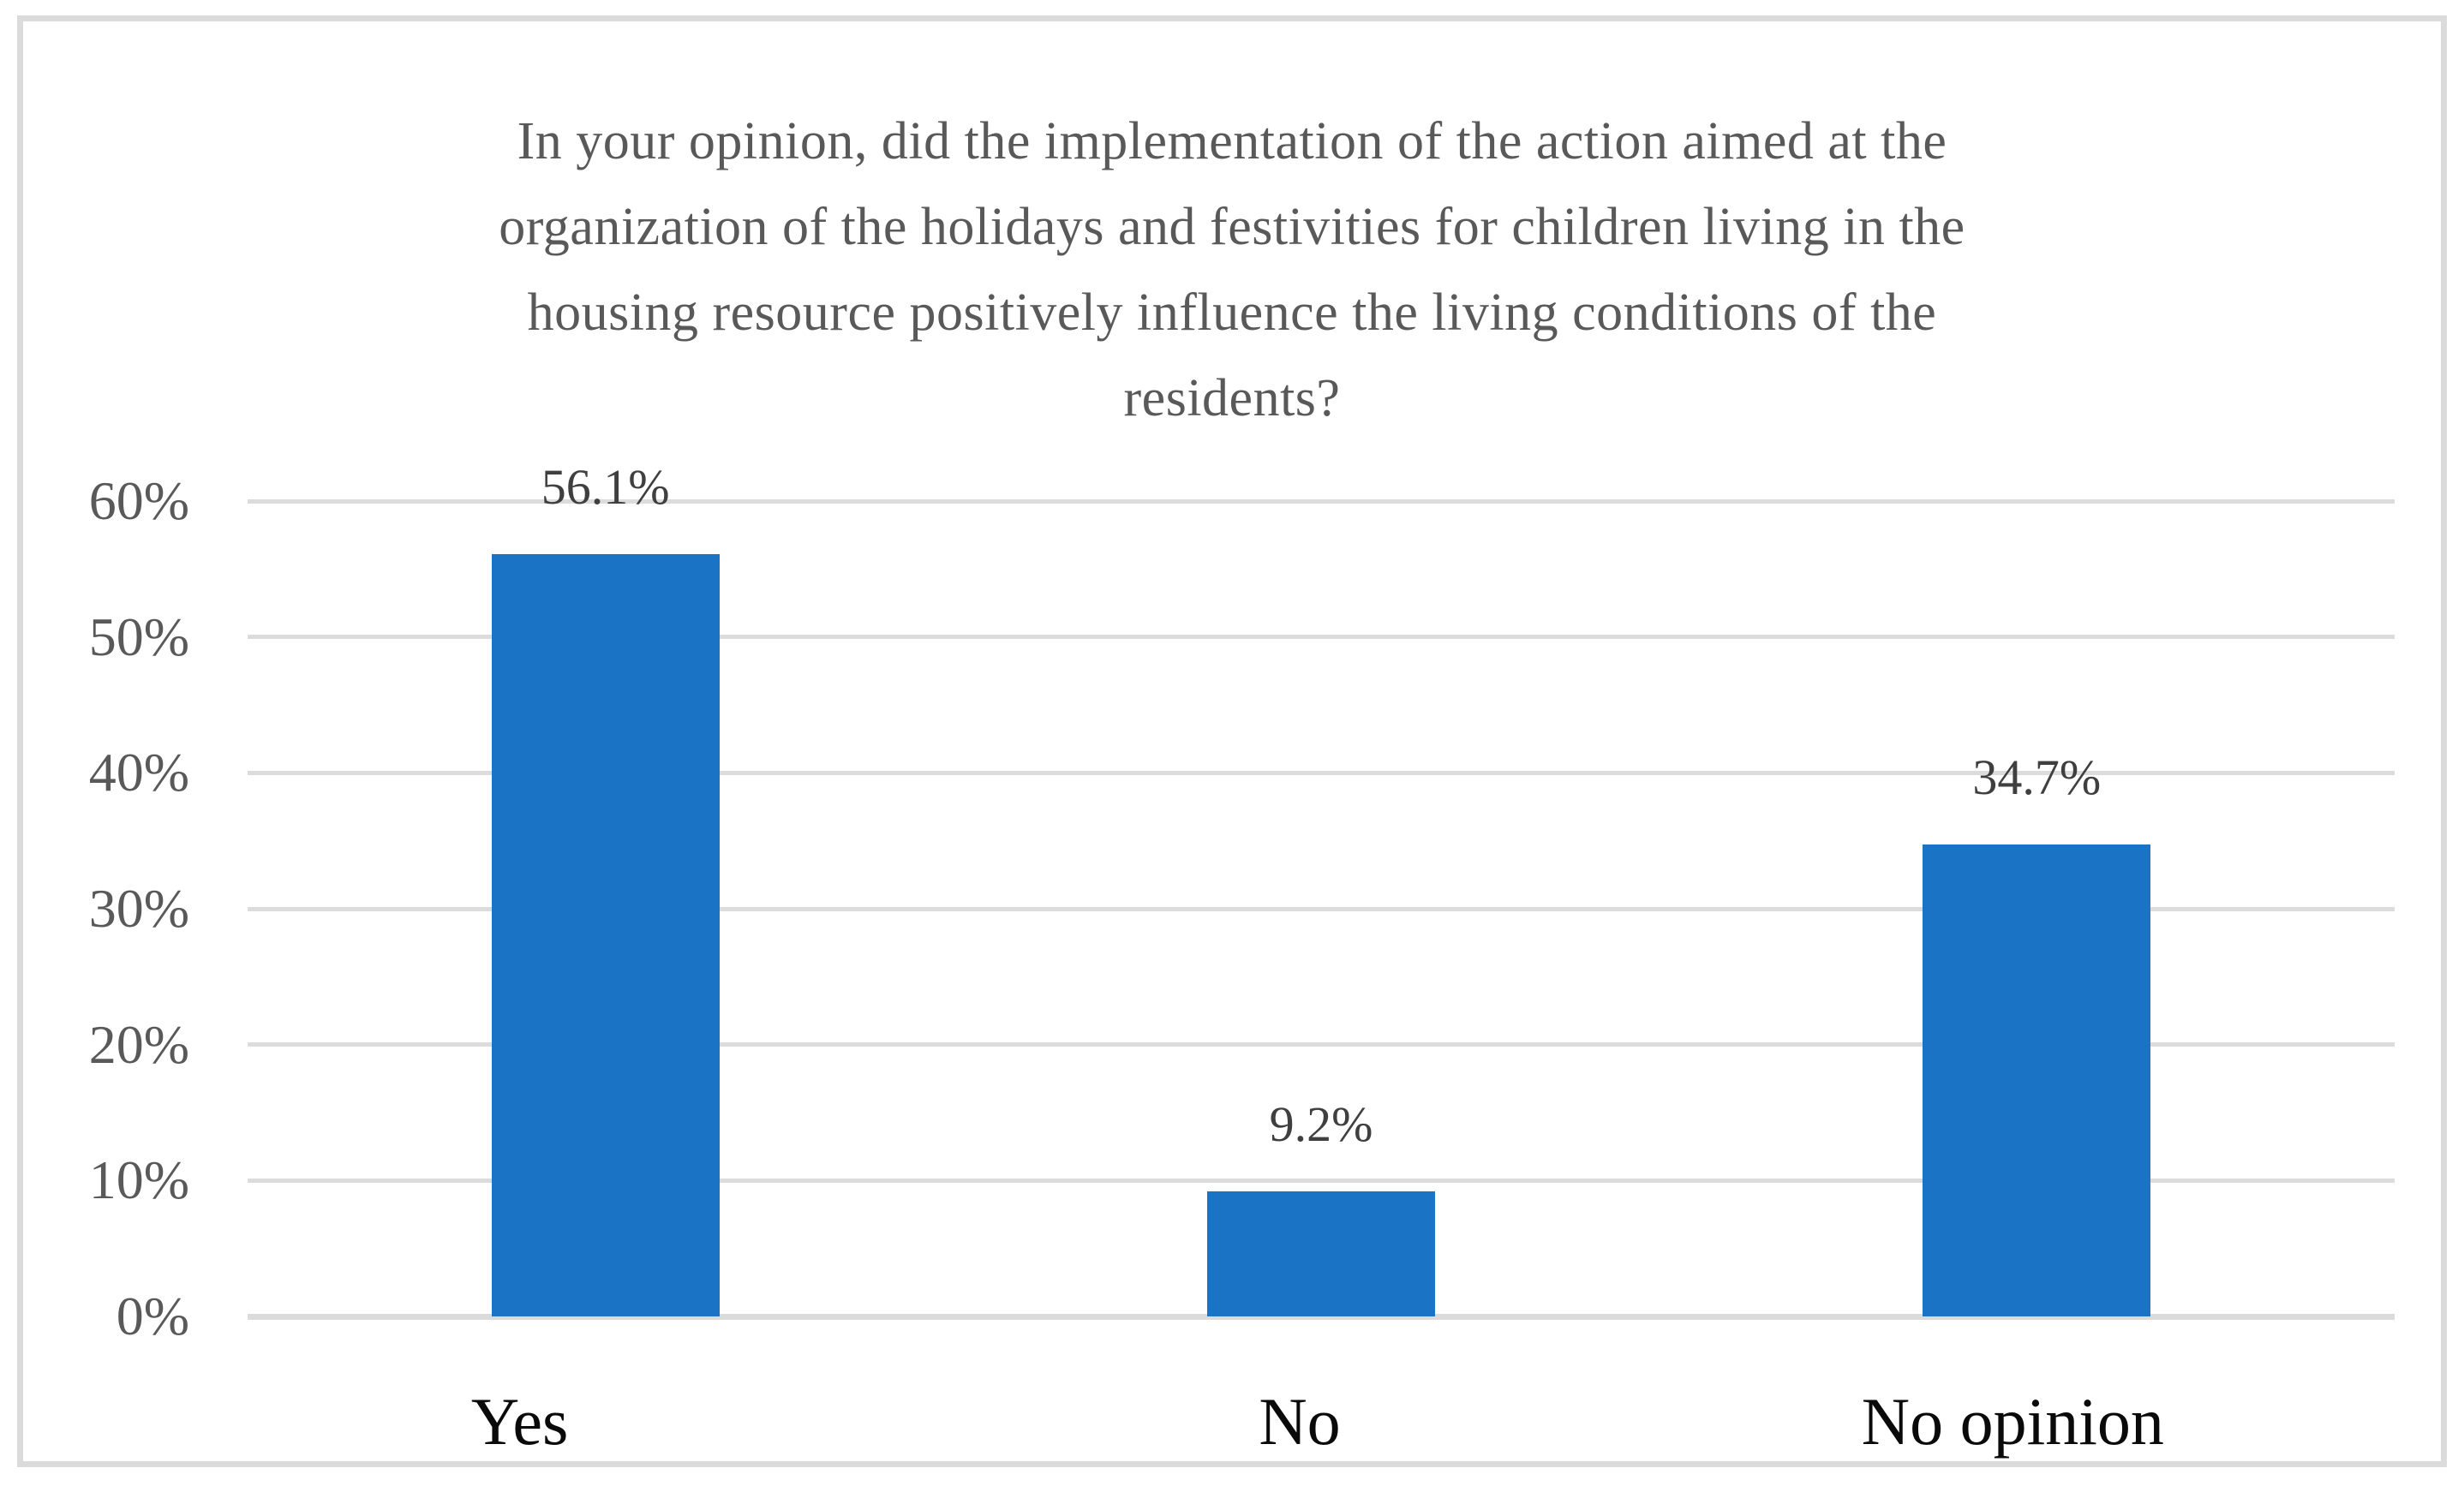  What do you see at coordinates (1321, 1316) in the screenshot?
I see `x-axis-baseline` at bounding box center [1321, 1316].